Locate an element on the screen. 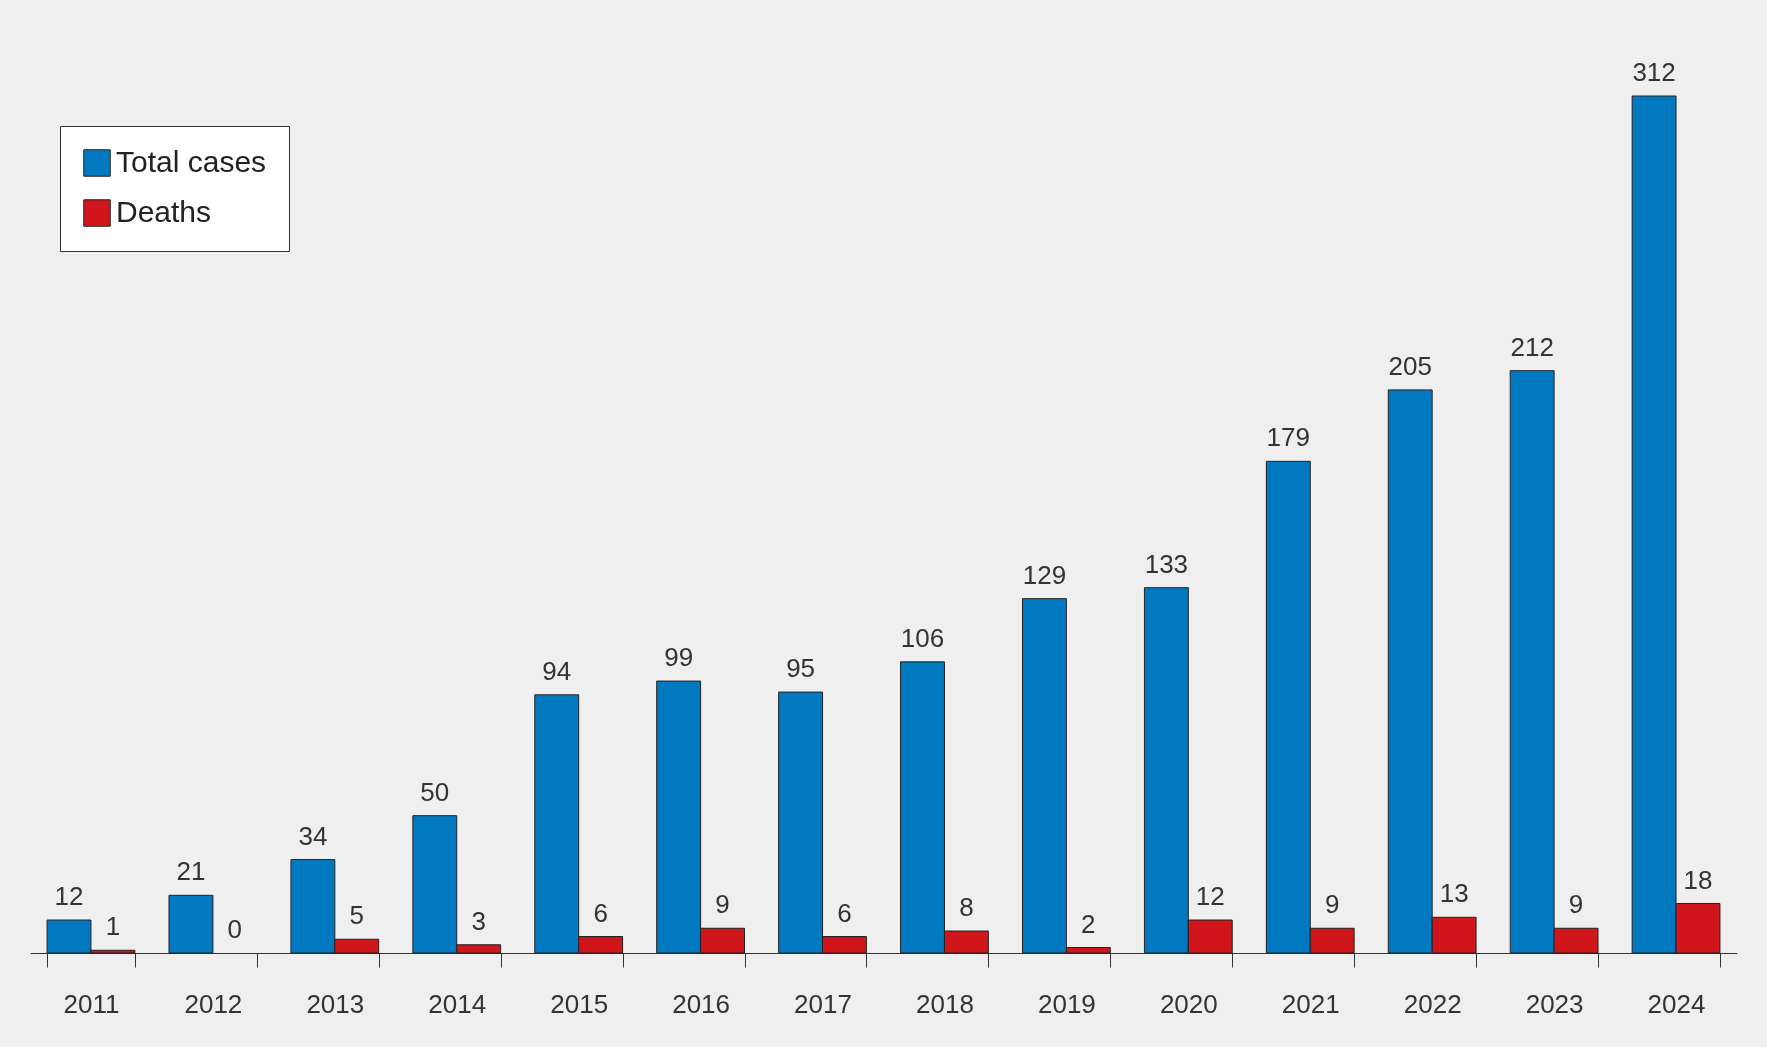  data-label: 99 is located at coordinates (679, 657).